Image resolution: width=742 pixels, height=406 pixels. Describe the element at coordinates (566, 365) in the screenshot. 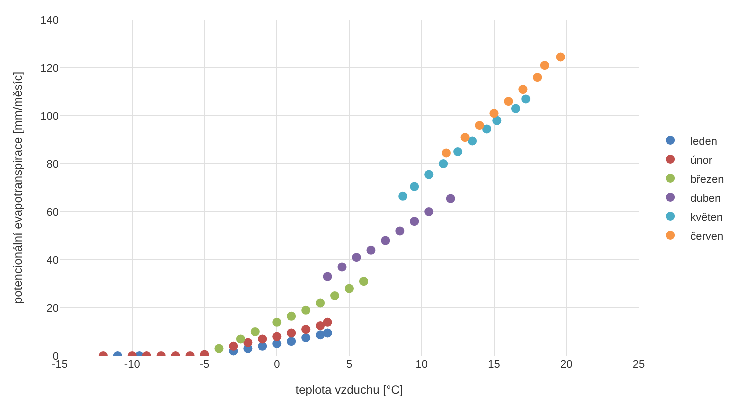

I see `x-tick-label: 20` at that location.